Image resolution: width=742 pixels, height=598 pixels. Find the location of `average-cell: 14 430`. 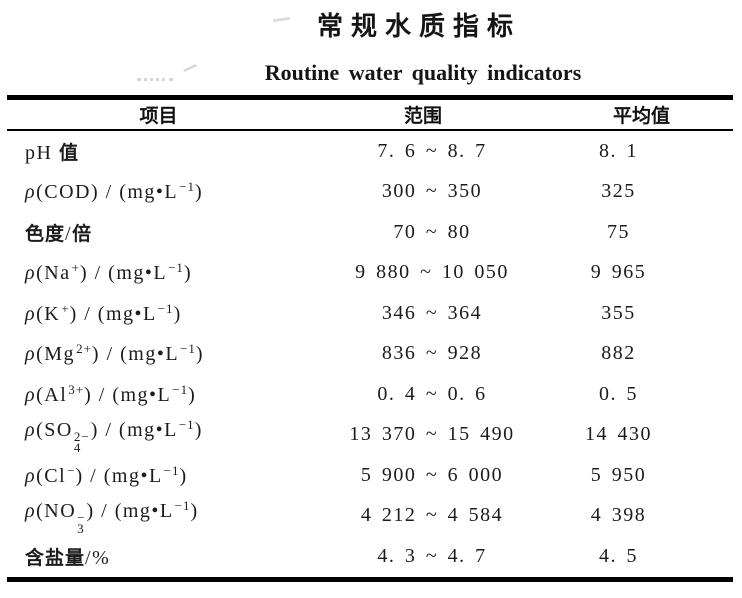

average-cell: 14 430 is located at coordinates (618, 434).